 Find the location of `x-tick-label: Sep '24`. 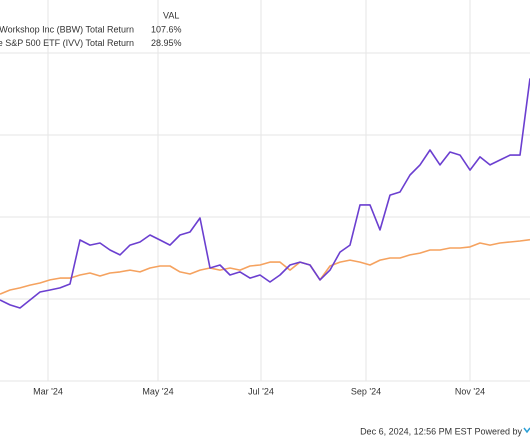

x-tick-label: Sep '24 is located at coordinates (366, 391).